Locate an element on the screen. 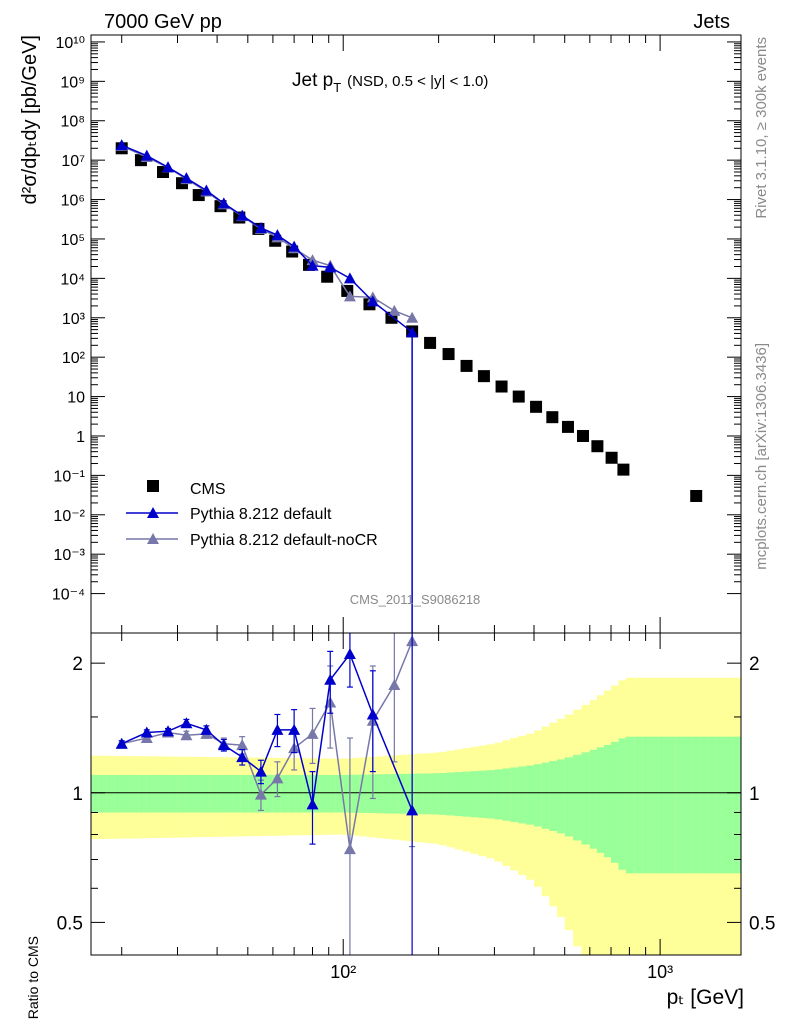 This screenshot has height=1024, width=786. y-tick-label: 10⁻² is located at coordinates (69, 516).